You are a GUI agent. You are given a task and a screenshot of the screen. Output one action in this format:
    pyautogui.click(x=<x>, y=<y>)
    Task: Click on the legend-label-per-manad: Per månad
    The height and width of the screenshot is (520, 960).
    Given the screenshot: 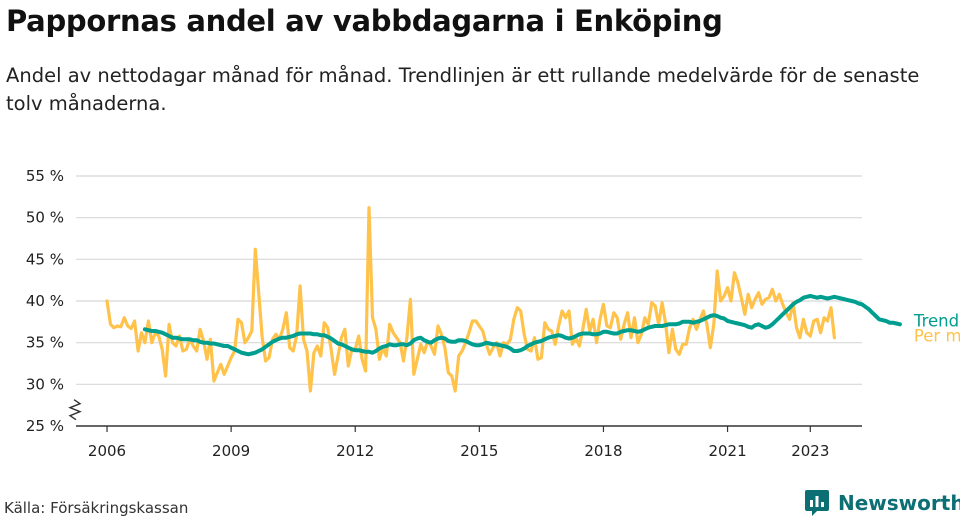 What is the action you would take?
    pyautogui.click(x=937, y=335)
    